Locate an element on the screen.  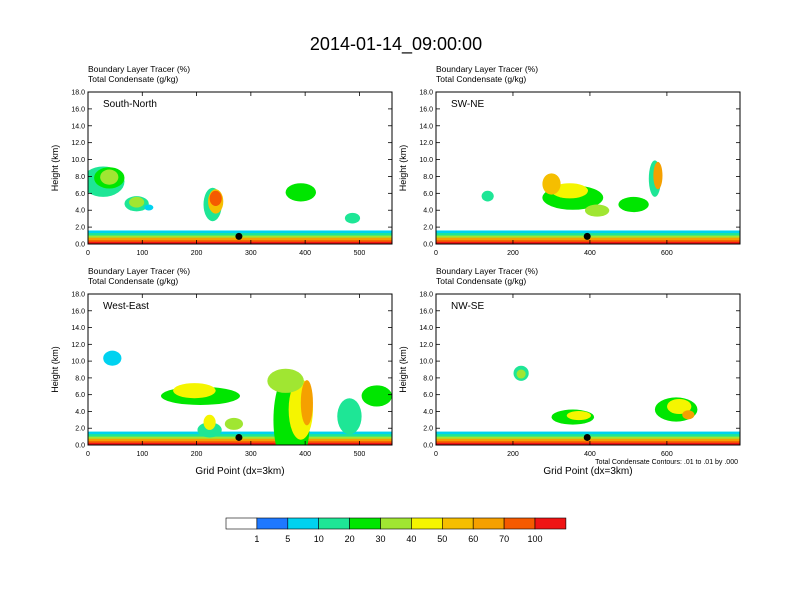
x-tick-label: 300 is located at coordinates (251, 253).